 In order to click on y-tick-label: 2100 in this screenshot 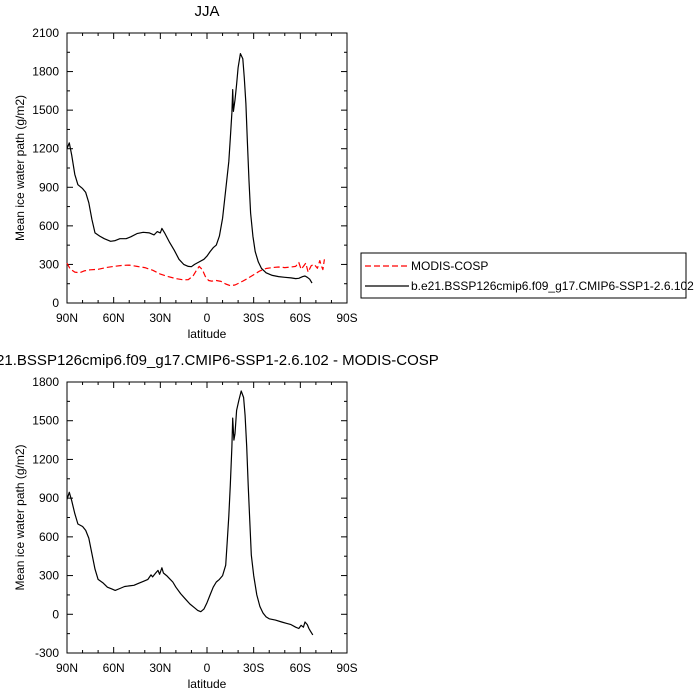, I will do `click(45, 33)`.